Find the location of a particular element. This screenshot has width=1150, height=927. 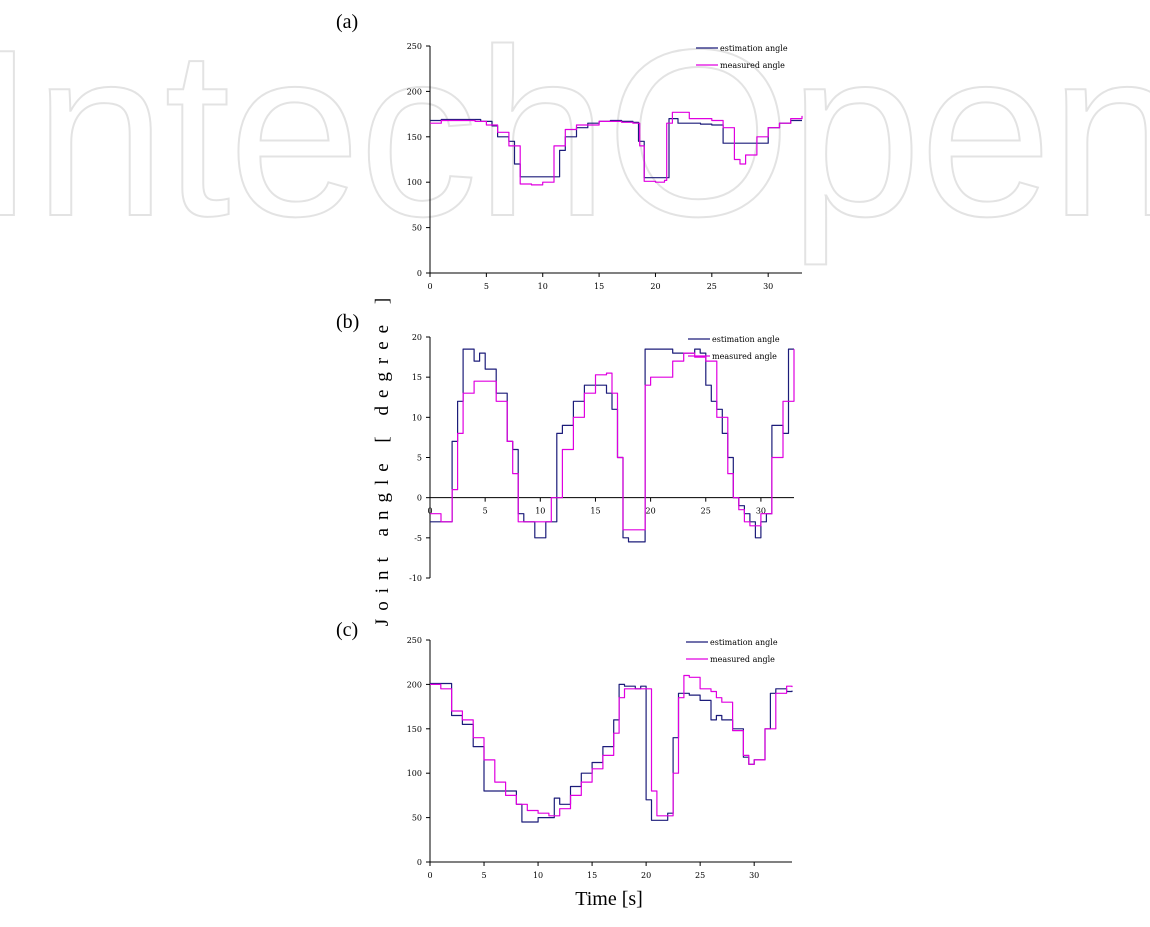

y-tick-label-c: 0 is located at coordinates (419, 862).